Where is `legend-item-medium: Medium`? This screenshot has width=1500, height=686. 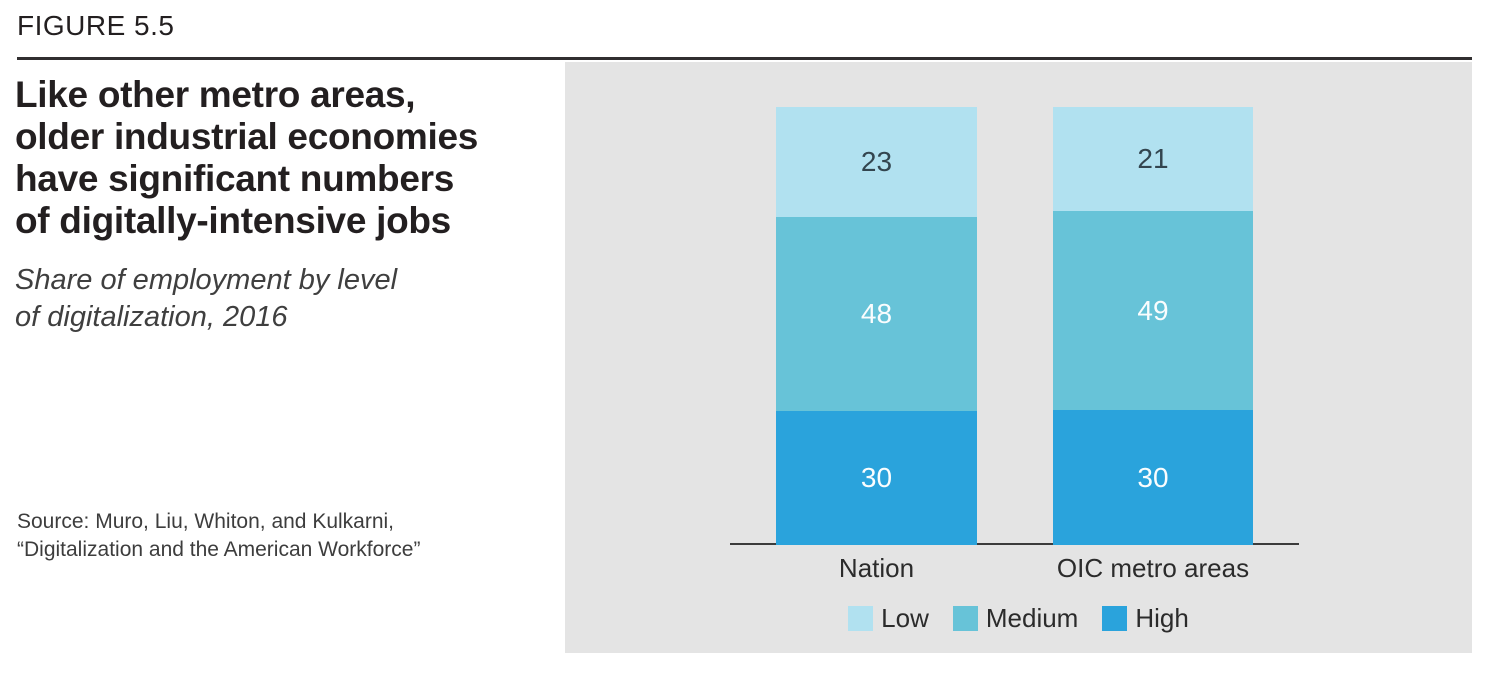 legend-item-medium: Medium is located at coordinates (1015, 618).